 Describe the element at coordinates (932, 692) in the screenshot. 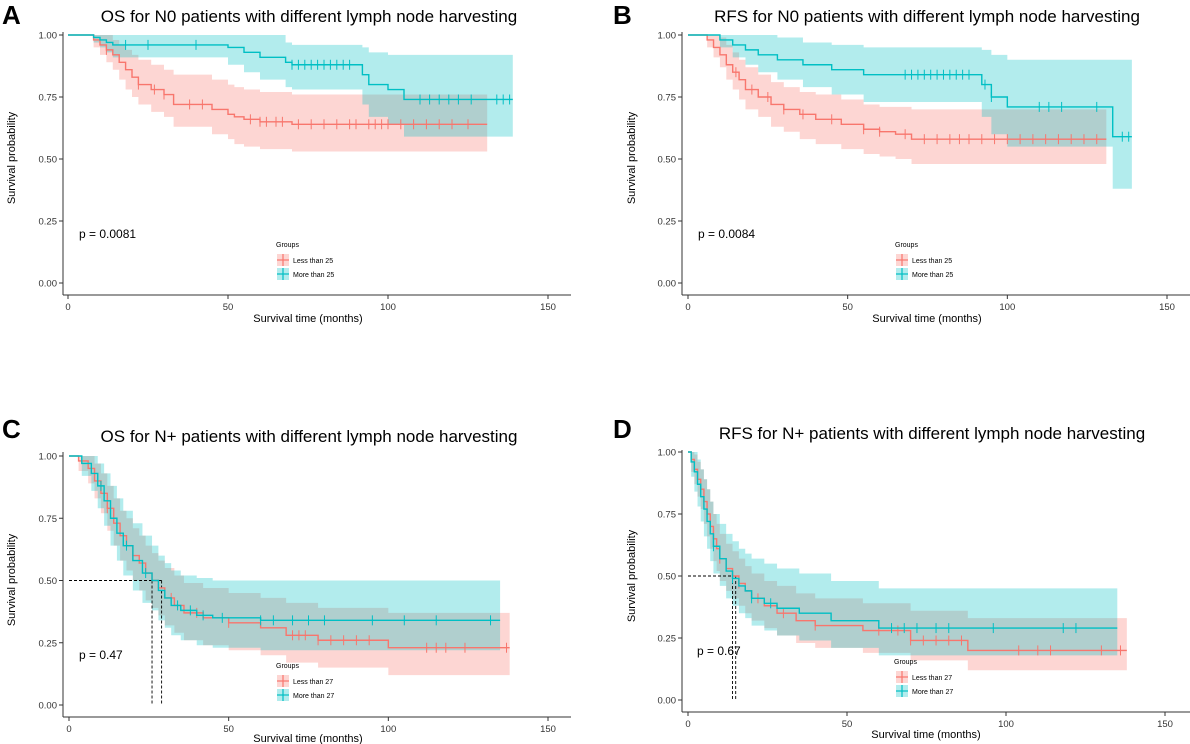

I see `panel-d-legend-more: More than 27` at that location.